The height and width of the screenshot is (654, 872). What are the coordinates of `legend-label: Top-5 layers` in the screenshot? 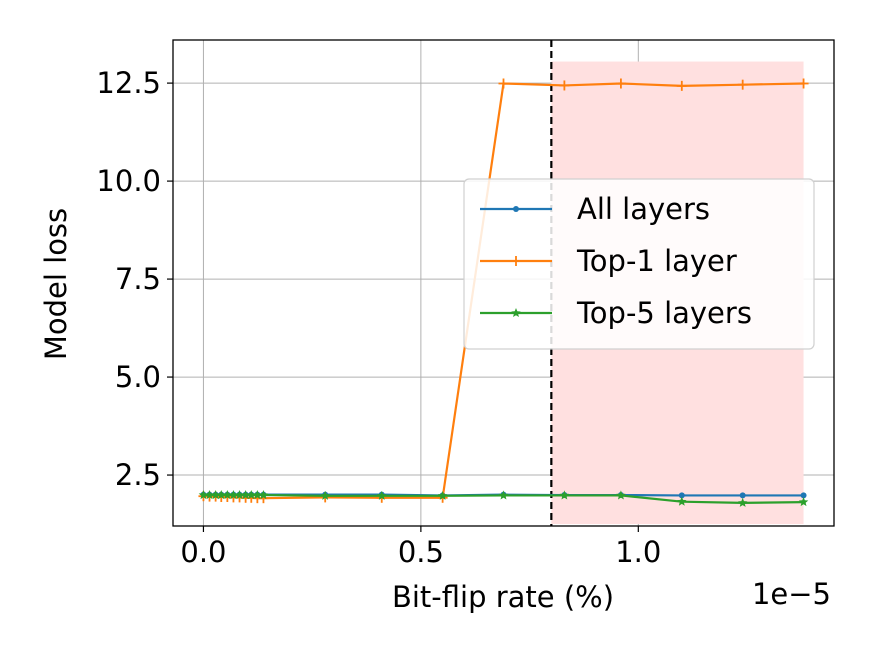 It's located at (664, 313).